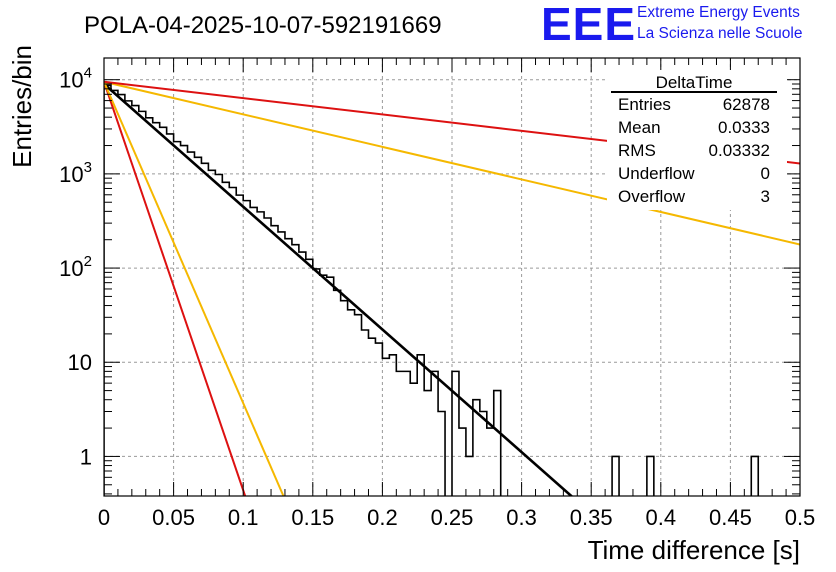  I want to click on stats-row-value: 0.0333, so click(744, 127).